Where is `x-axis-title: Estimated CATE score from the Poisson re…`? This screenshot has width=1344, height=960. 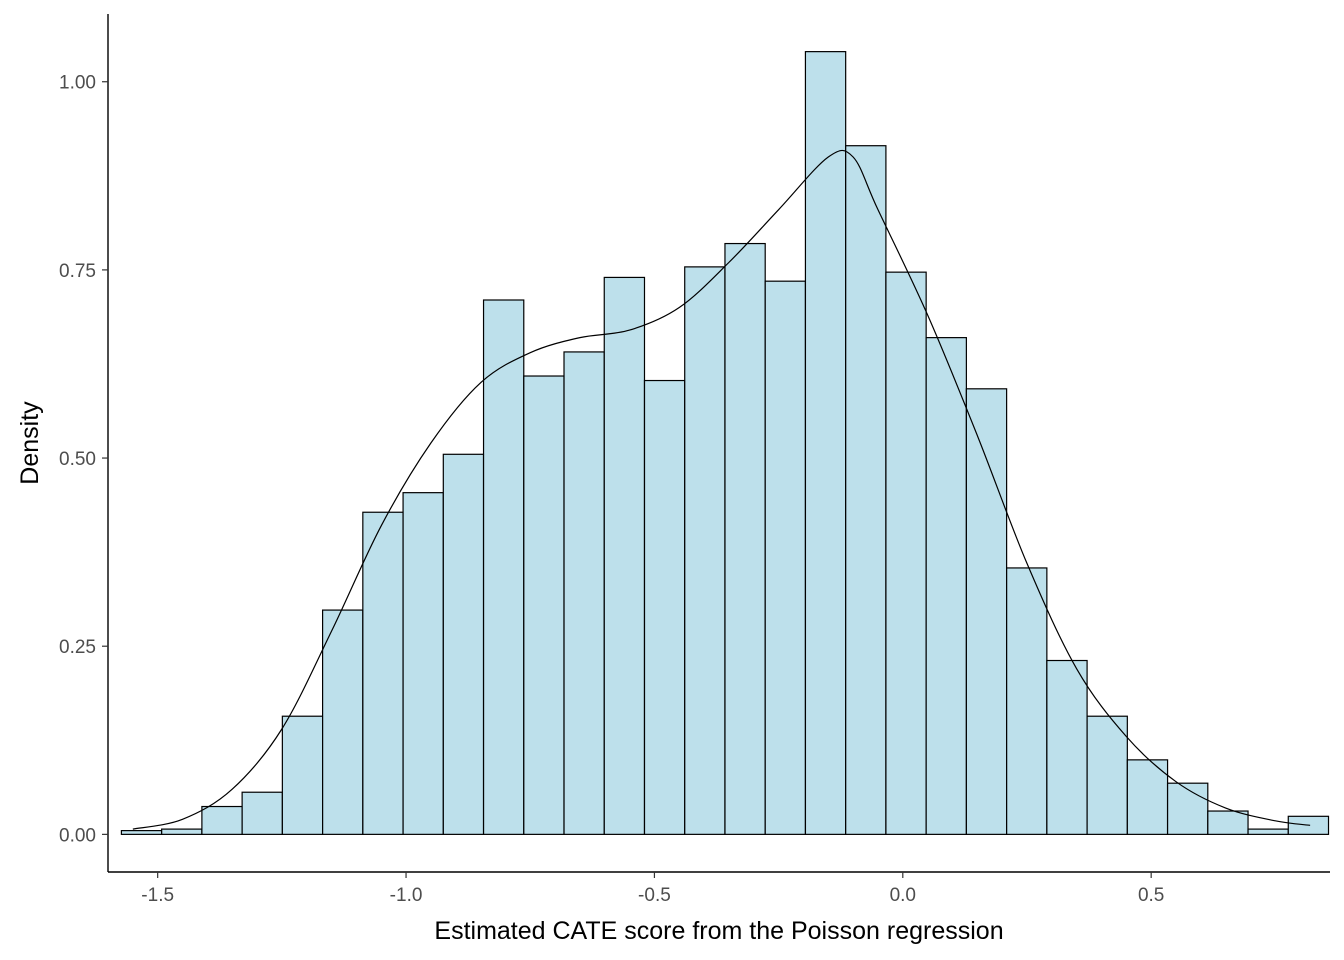
x-axis-title: Estimated CATE score from the Poisson re… is located at coordinates (718, 931).